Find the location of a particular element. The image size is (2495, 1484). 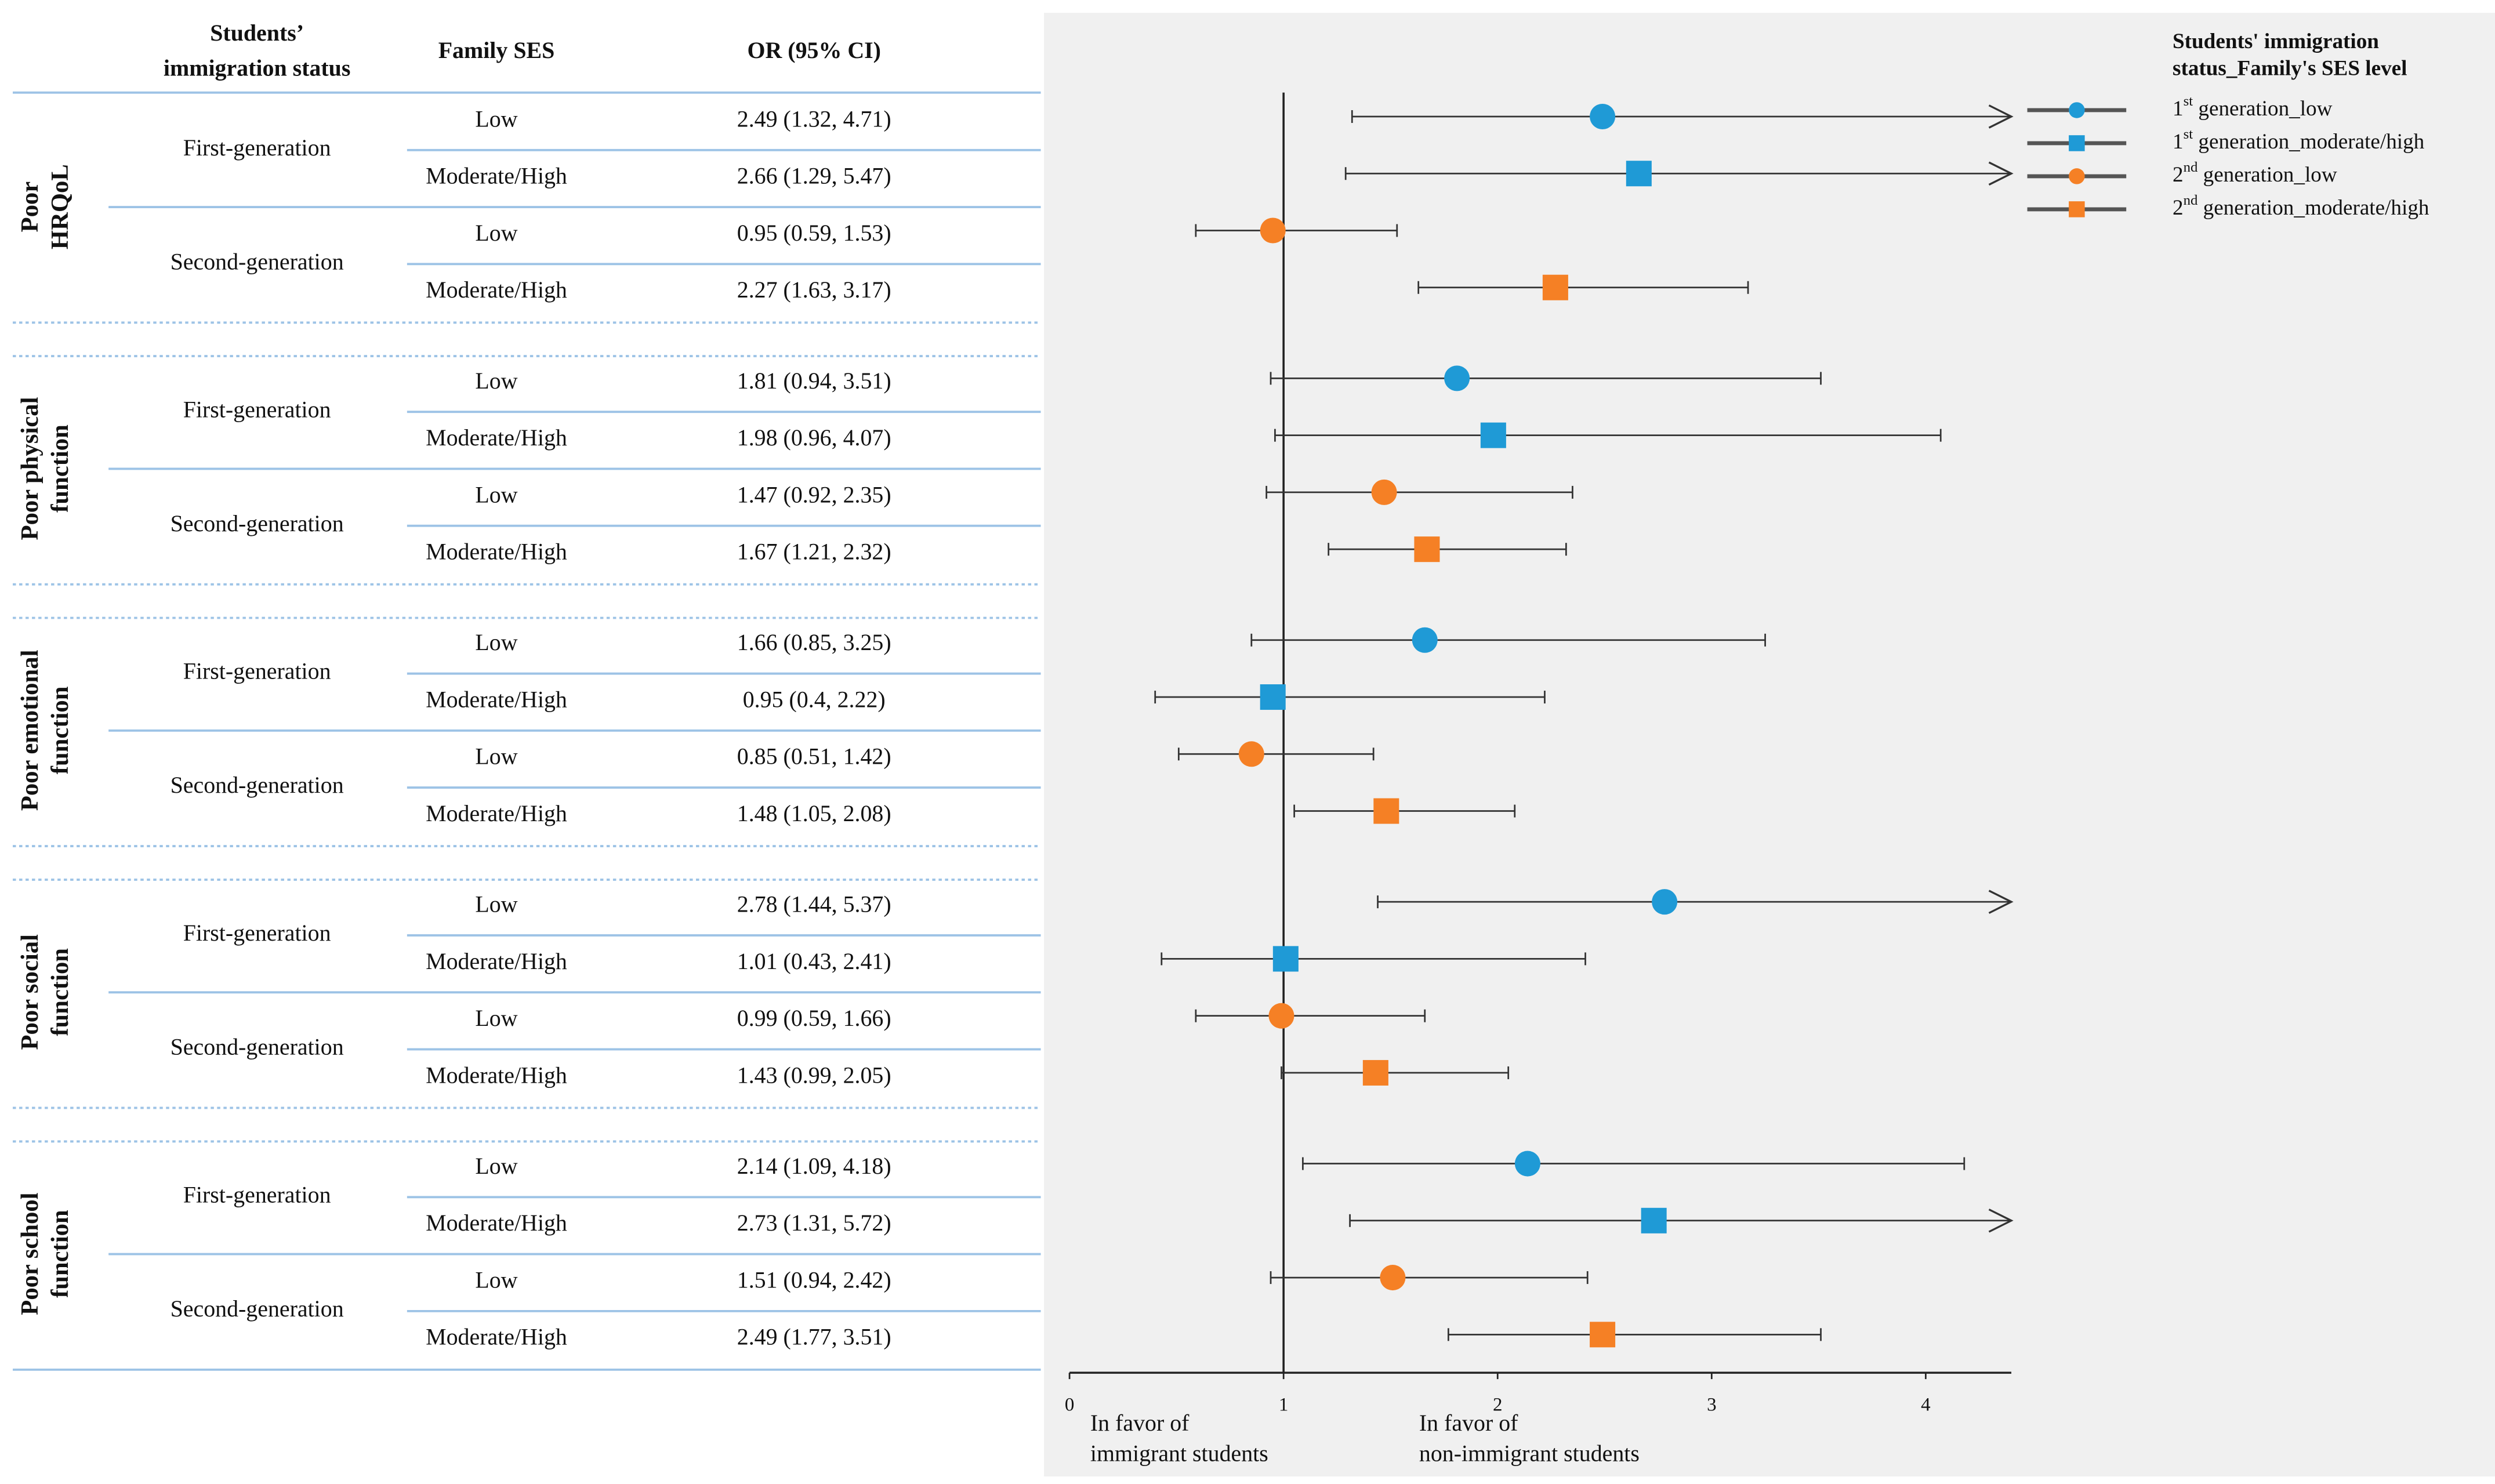

legend-label: 1st generation_low is located at coordinates (2253, 107).